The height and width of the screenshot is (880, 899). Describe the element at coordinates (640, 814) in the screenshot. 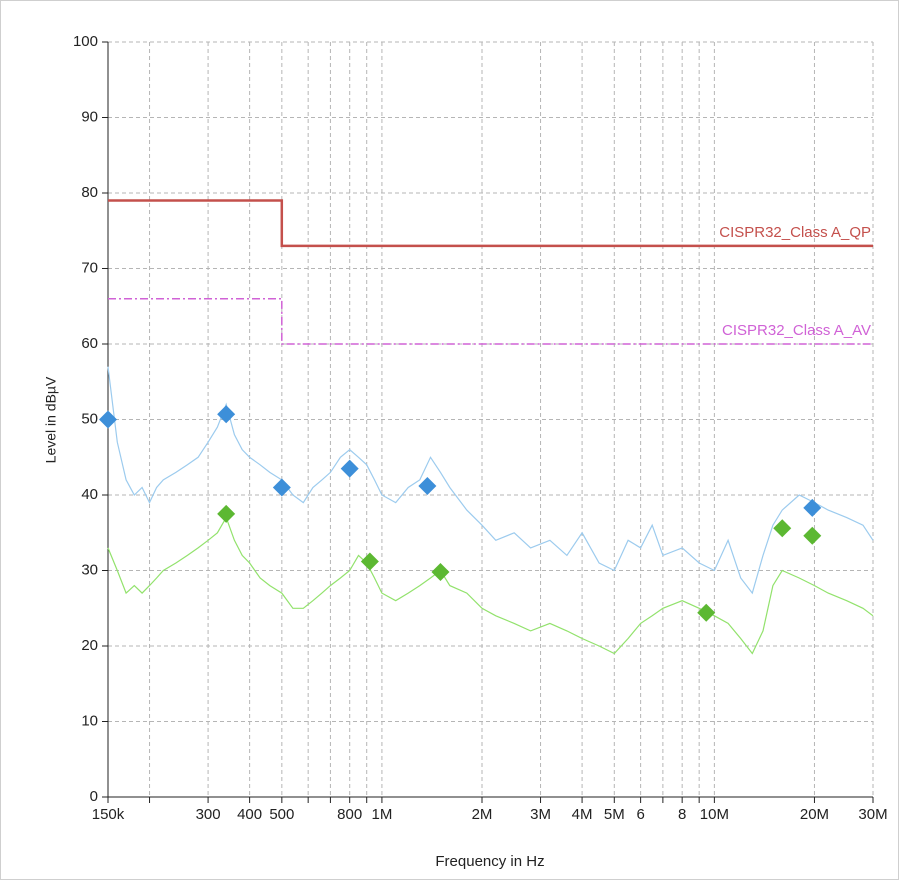

I see `x-tick-label: 6` at that location.